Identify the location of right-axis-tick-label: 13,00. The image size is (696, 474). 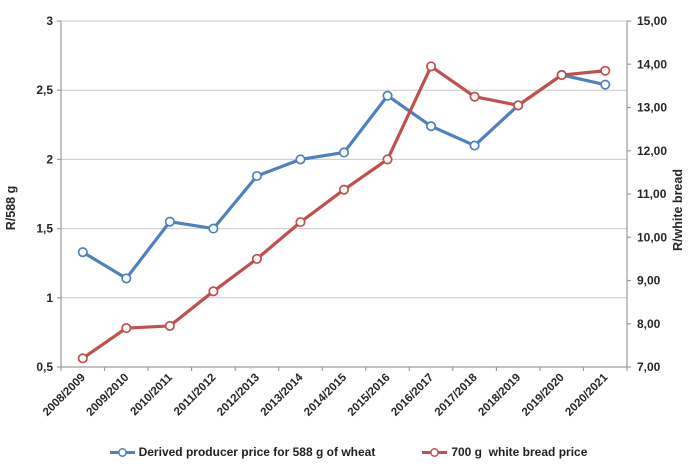
(652, 108).